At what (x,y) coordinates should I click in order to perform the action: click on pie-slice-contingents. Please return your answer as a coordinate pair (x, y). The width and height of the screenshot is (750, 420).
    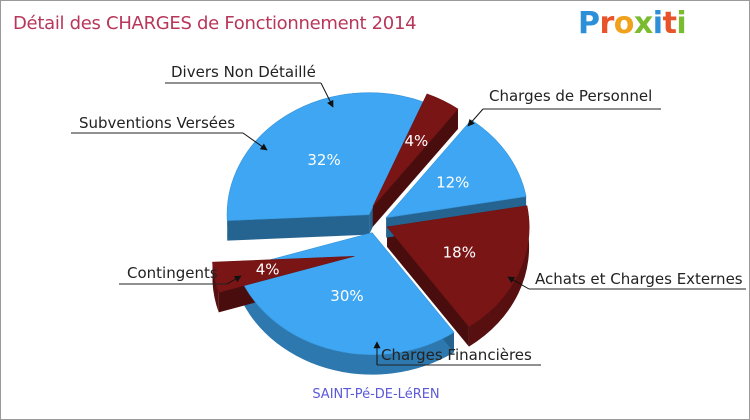
    Looking at the image, I should click on (325, 156).